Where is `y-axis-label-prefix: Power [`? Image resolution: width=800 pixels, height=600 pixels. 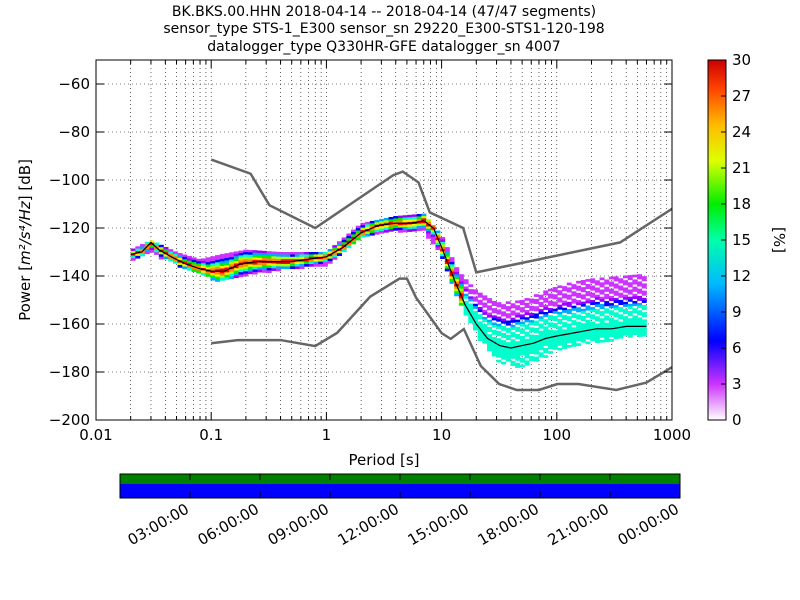 y-axis-label-prefix: Power [ is located at coordinates (25, 293).